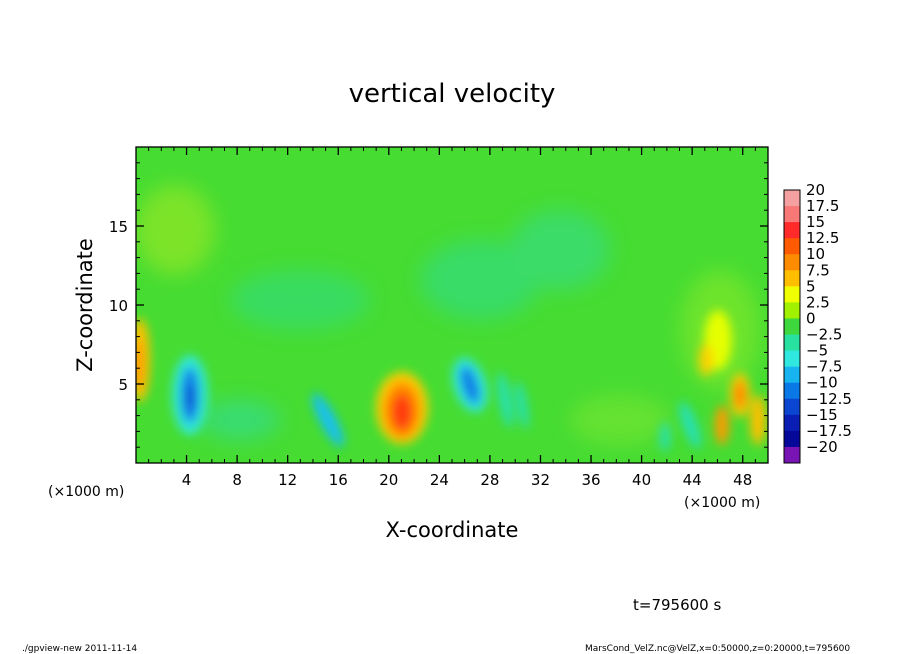 The width and height of the screenshot is (904, 654). I want to click on colorbar-label: −20, so click(822, 447).